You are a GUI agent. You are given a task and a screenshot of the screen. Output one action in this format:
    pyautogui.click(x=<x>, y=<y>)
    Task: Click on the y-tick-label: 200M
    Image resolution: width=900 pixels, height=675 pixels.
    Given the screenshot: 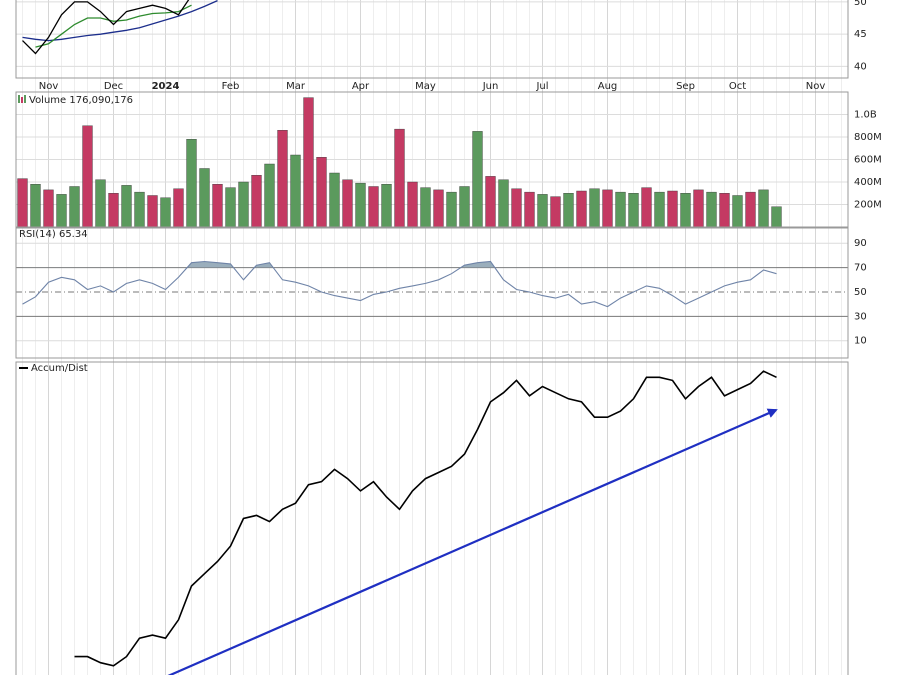 What is the action you would take?
    pyautogui.click(x=868, y=205)
    